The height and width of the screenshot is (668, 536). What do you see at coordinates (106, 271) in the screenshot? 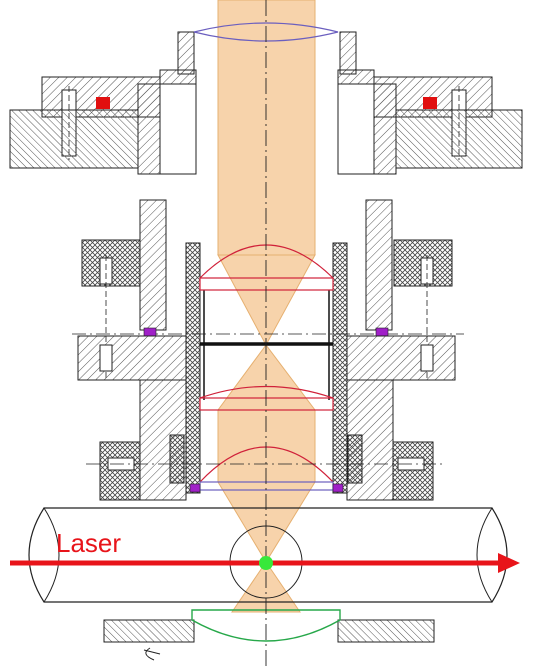
I see `bolt-mid-left` at bounding box center [106, 271].